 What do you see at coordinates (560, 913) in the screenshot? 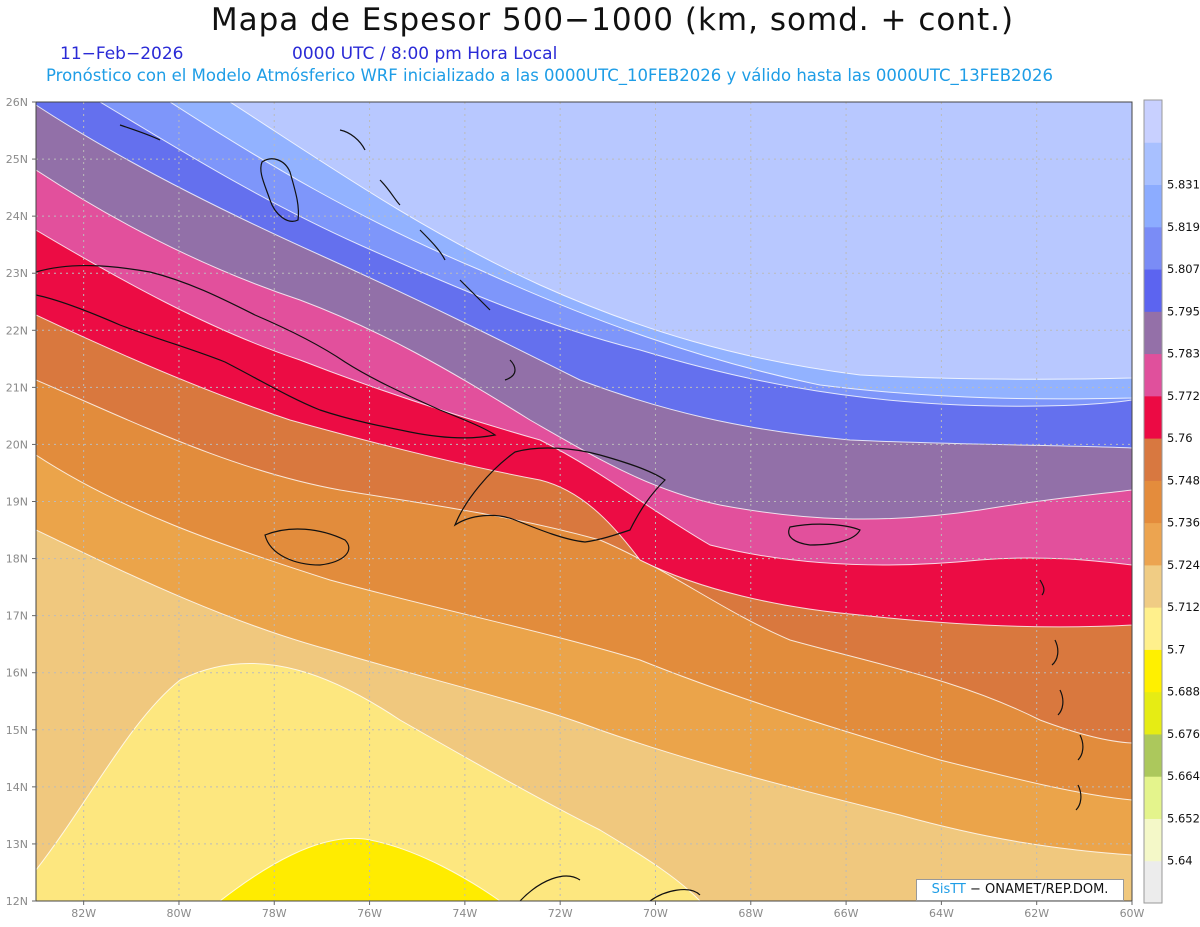
I see `lon-tick-label: 72W` at bounding box center [560, 913].